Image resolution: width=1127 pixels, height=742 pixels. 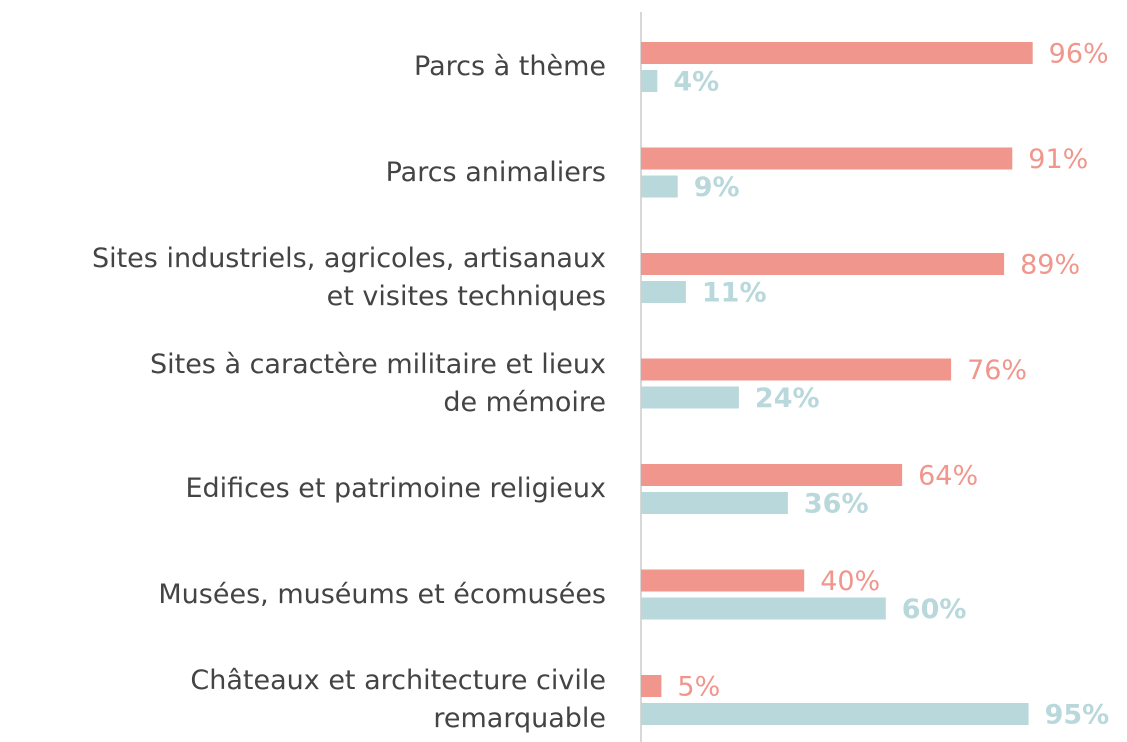 I want to click on value-label: 5%, so click(x=698, y=687).